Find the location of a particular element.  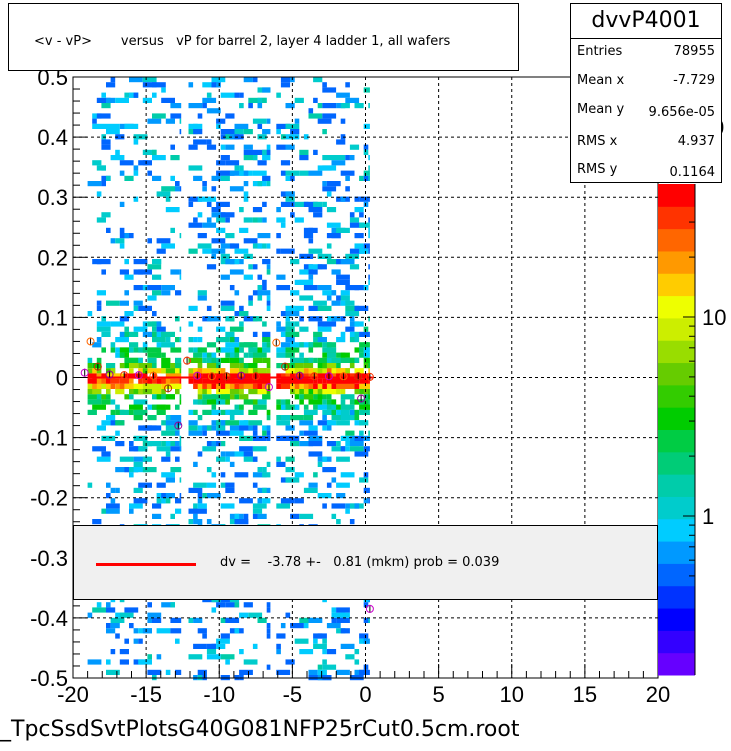

stat-value: 4.937 is located at coordinates (696, 141).